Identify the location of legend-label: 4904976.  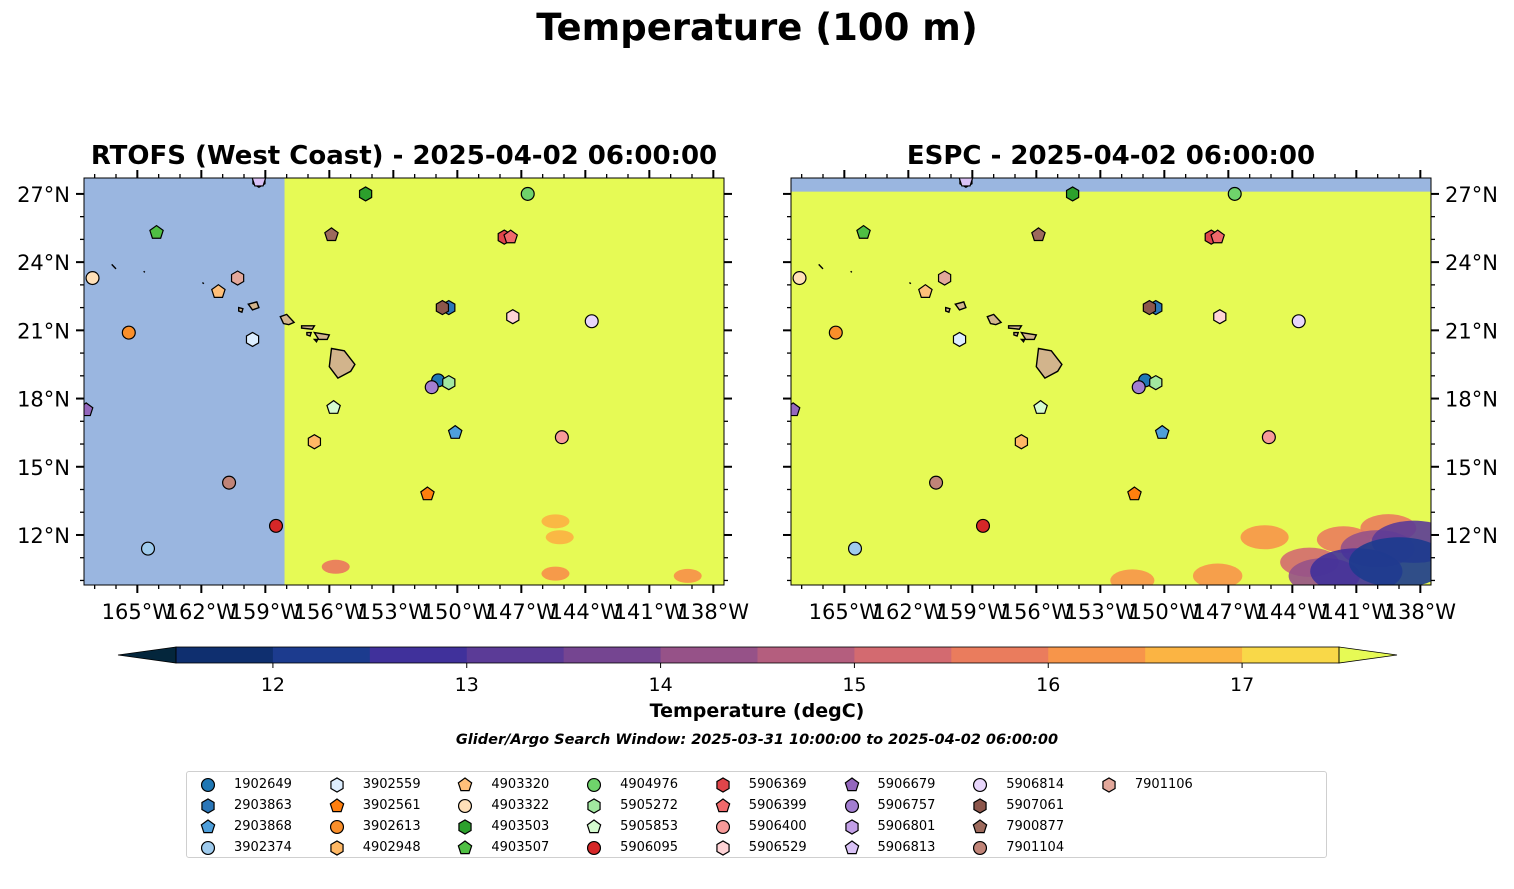
(649, 784).